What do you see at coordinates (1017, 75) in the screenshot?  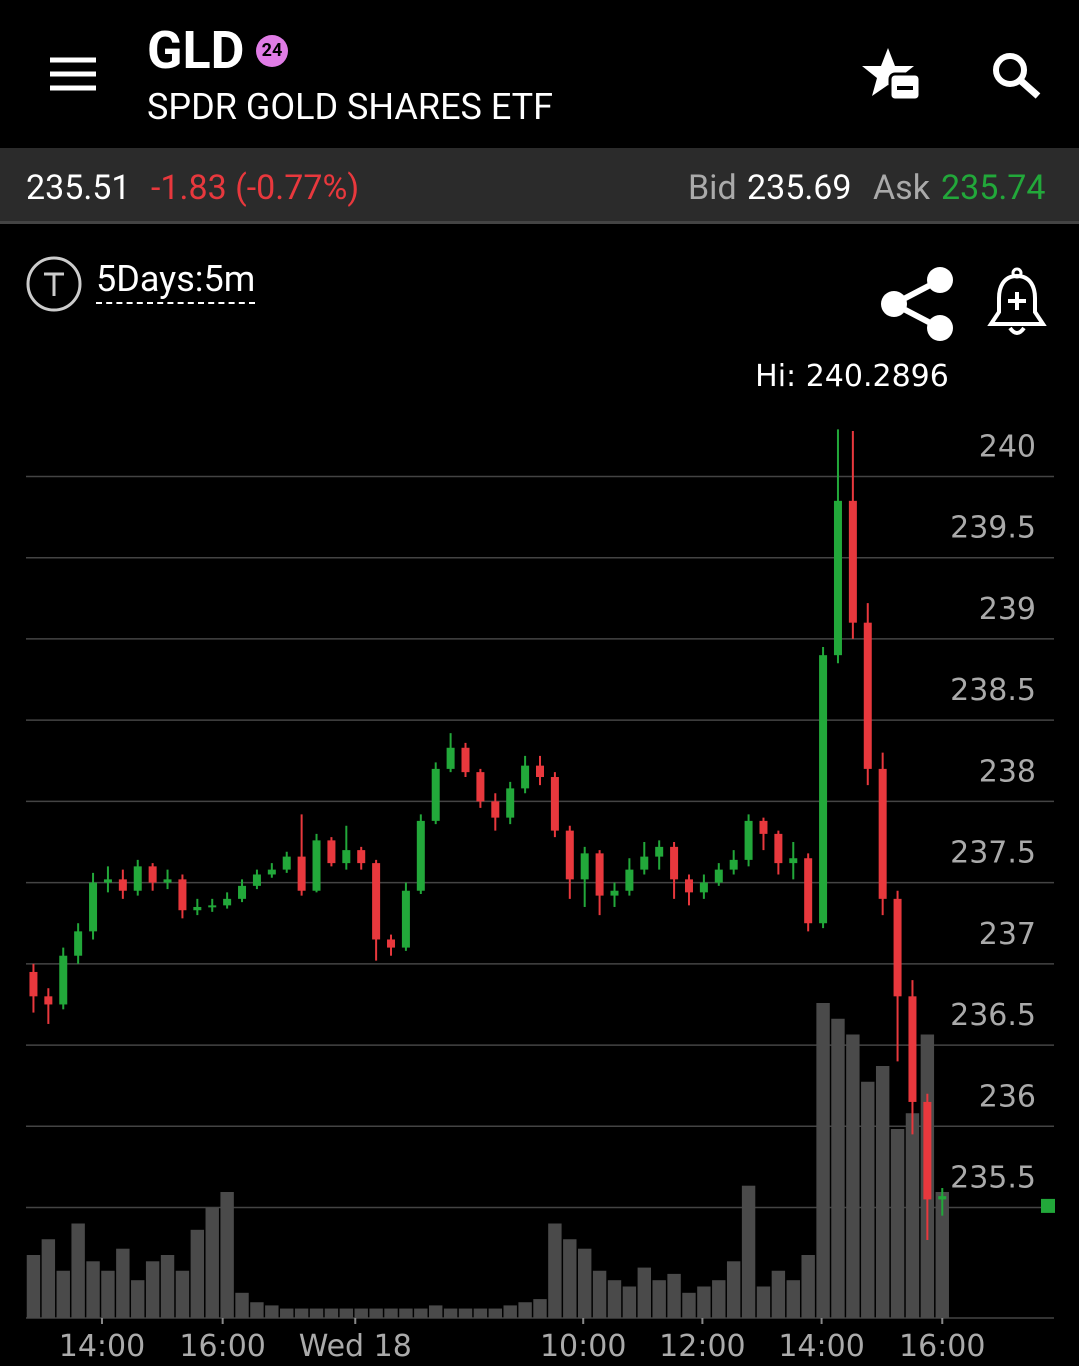 I see `search-button` at bounding box center [1017, 75].